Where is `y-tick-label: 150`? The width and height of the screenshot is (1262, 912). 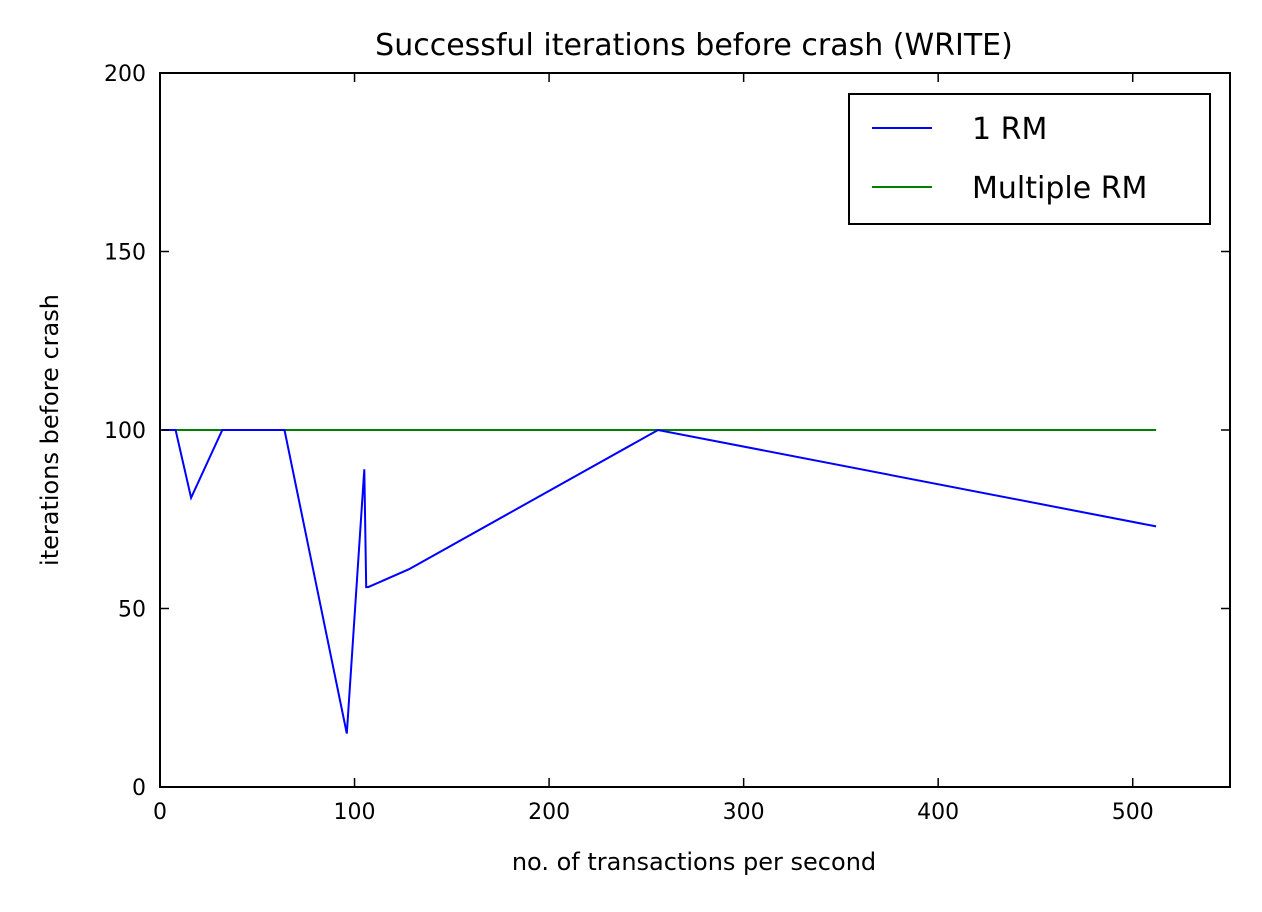
y-tick-label: 150 is located at coordinates (125, 253).